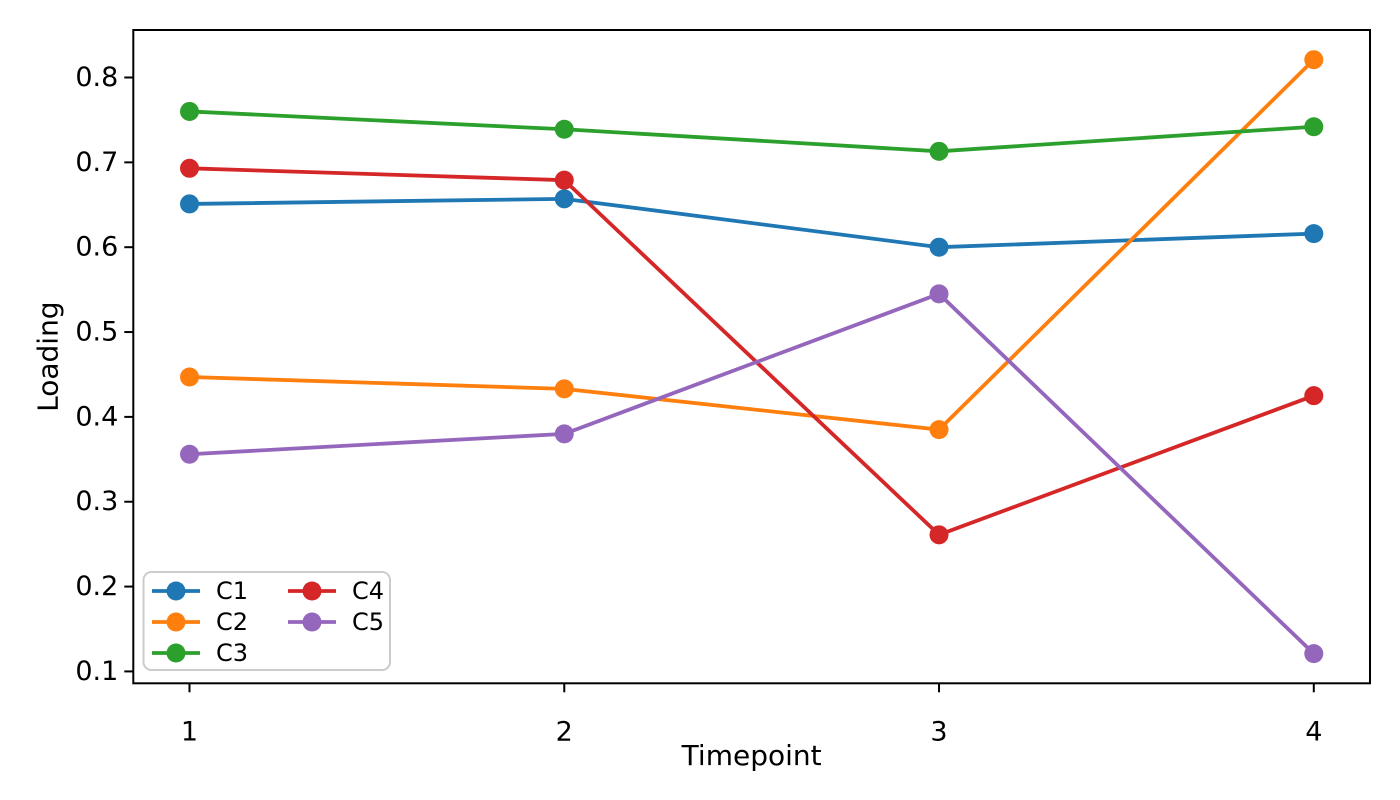 The height and width of the screenshot is (800, 1400). I want to click on series-marker-C3-t3, so click(939, 151).